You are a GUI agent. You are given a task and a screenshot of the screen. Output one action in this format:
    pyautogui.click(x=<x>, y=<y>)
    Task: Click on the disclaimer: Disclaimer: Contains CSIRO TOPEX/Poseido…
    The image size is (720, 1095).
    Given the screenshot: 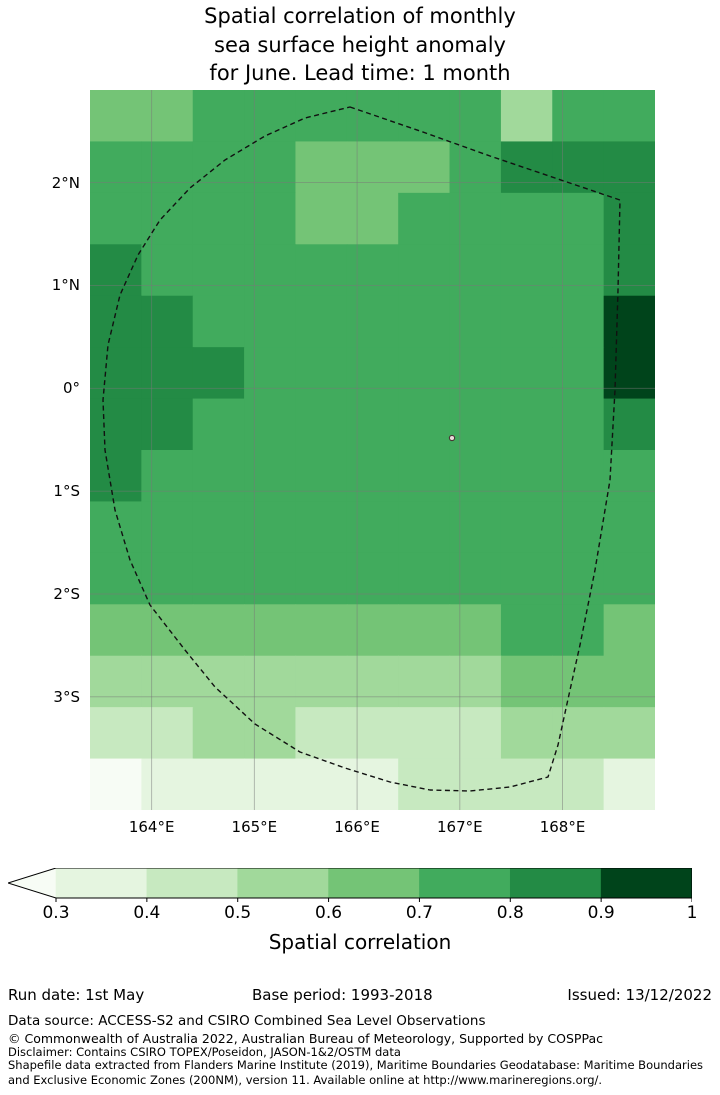 What is the action you would take?
    pyautogui.click(x=204, y=1052)
    